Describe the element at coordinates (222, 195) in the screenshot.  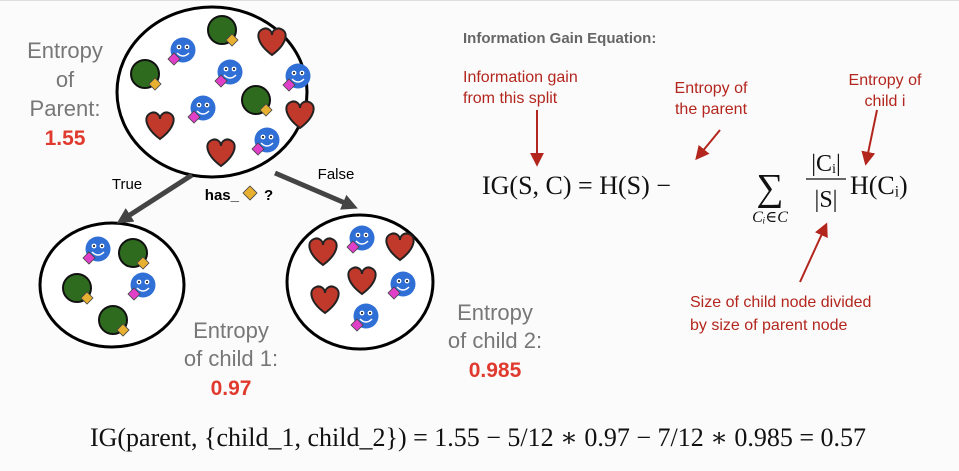
I see `split-question: has_` at that location.